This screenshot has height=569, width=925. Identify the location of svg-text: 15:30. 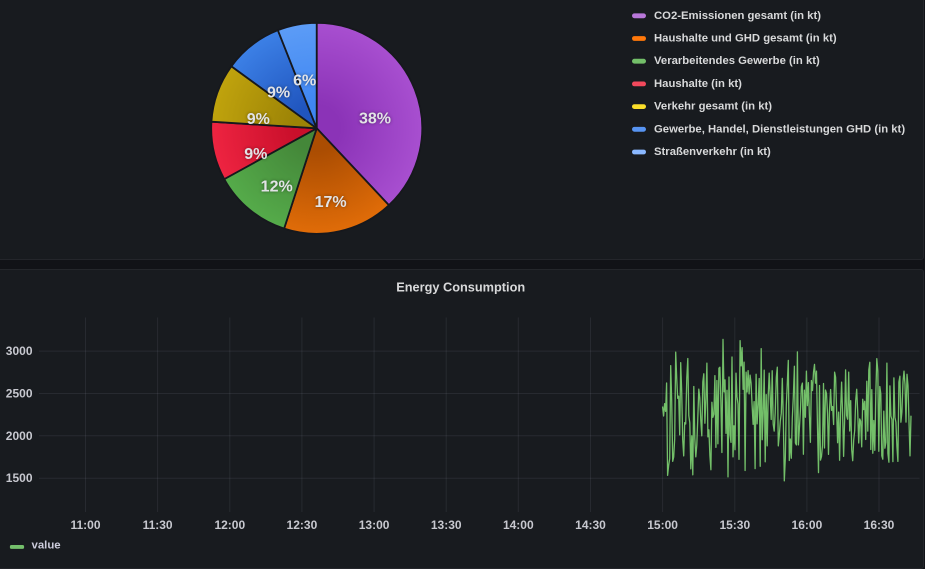
(734, 525).